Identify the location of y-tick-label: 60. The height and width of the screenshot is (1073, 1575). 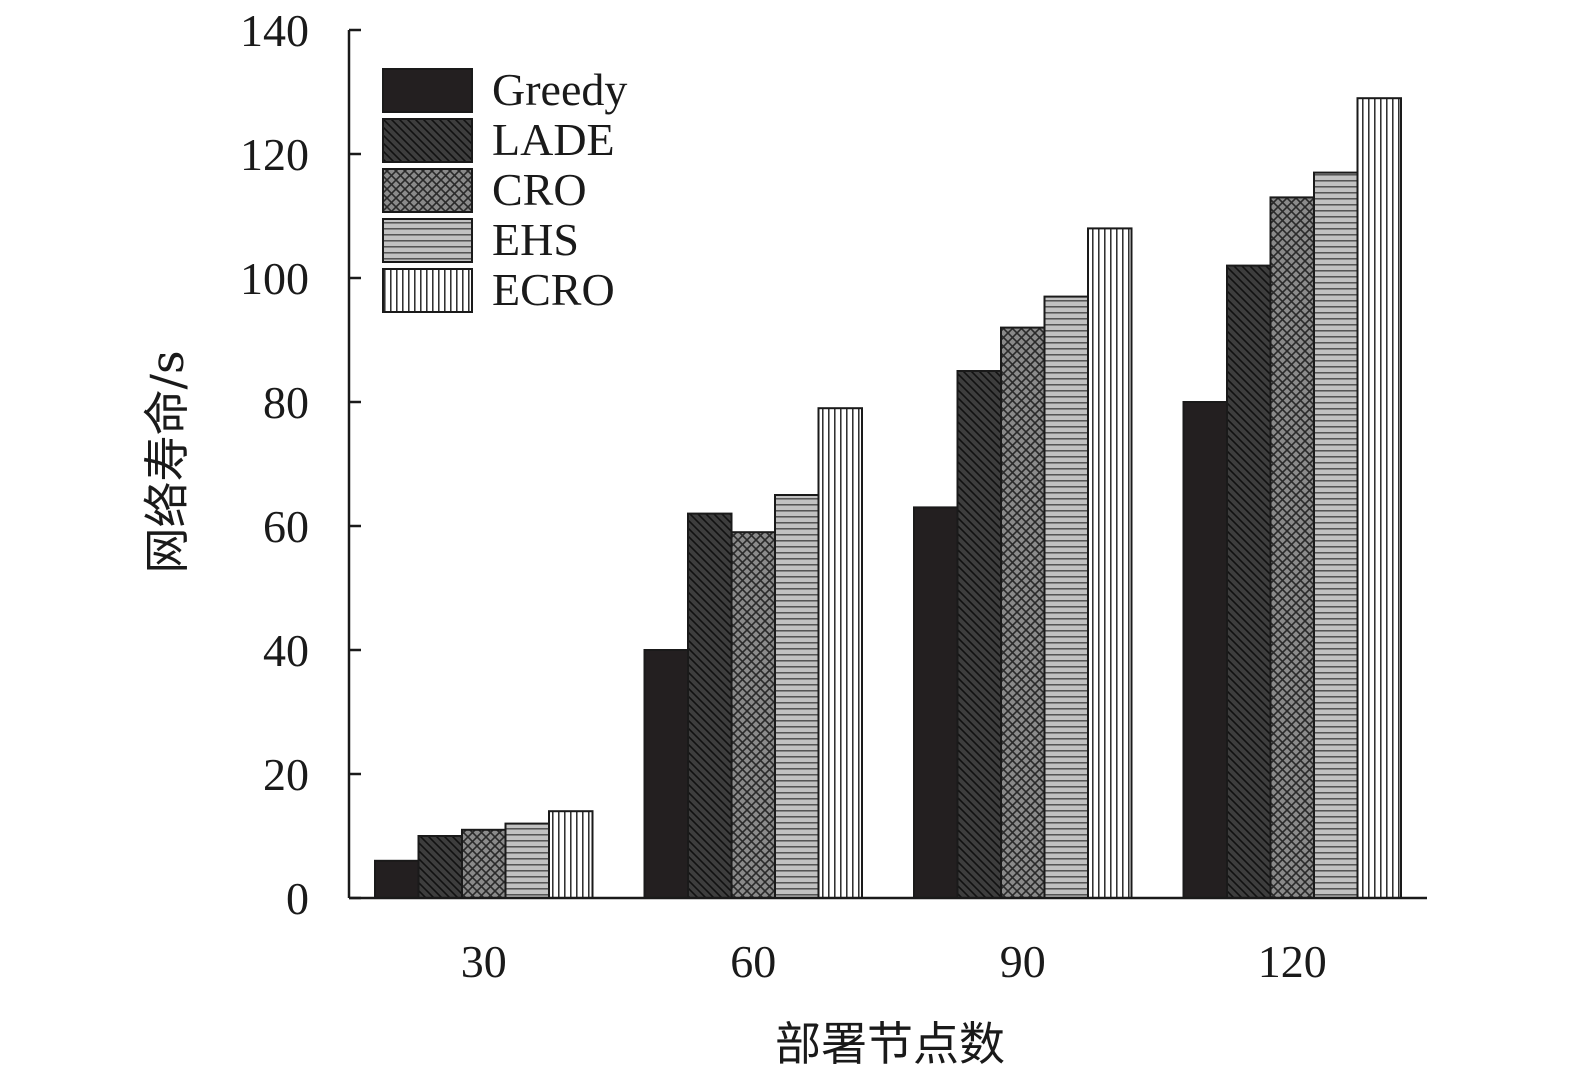
(286, 526).